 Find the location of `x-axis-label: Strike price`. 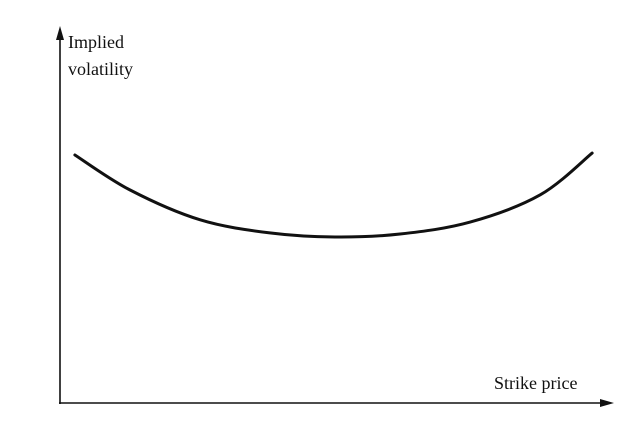

x-axis-label: Strike price is located at coordinates (535, 383).